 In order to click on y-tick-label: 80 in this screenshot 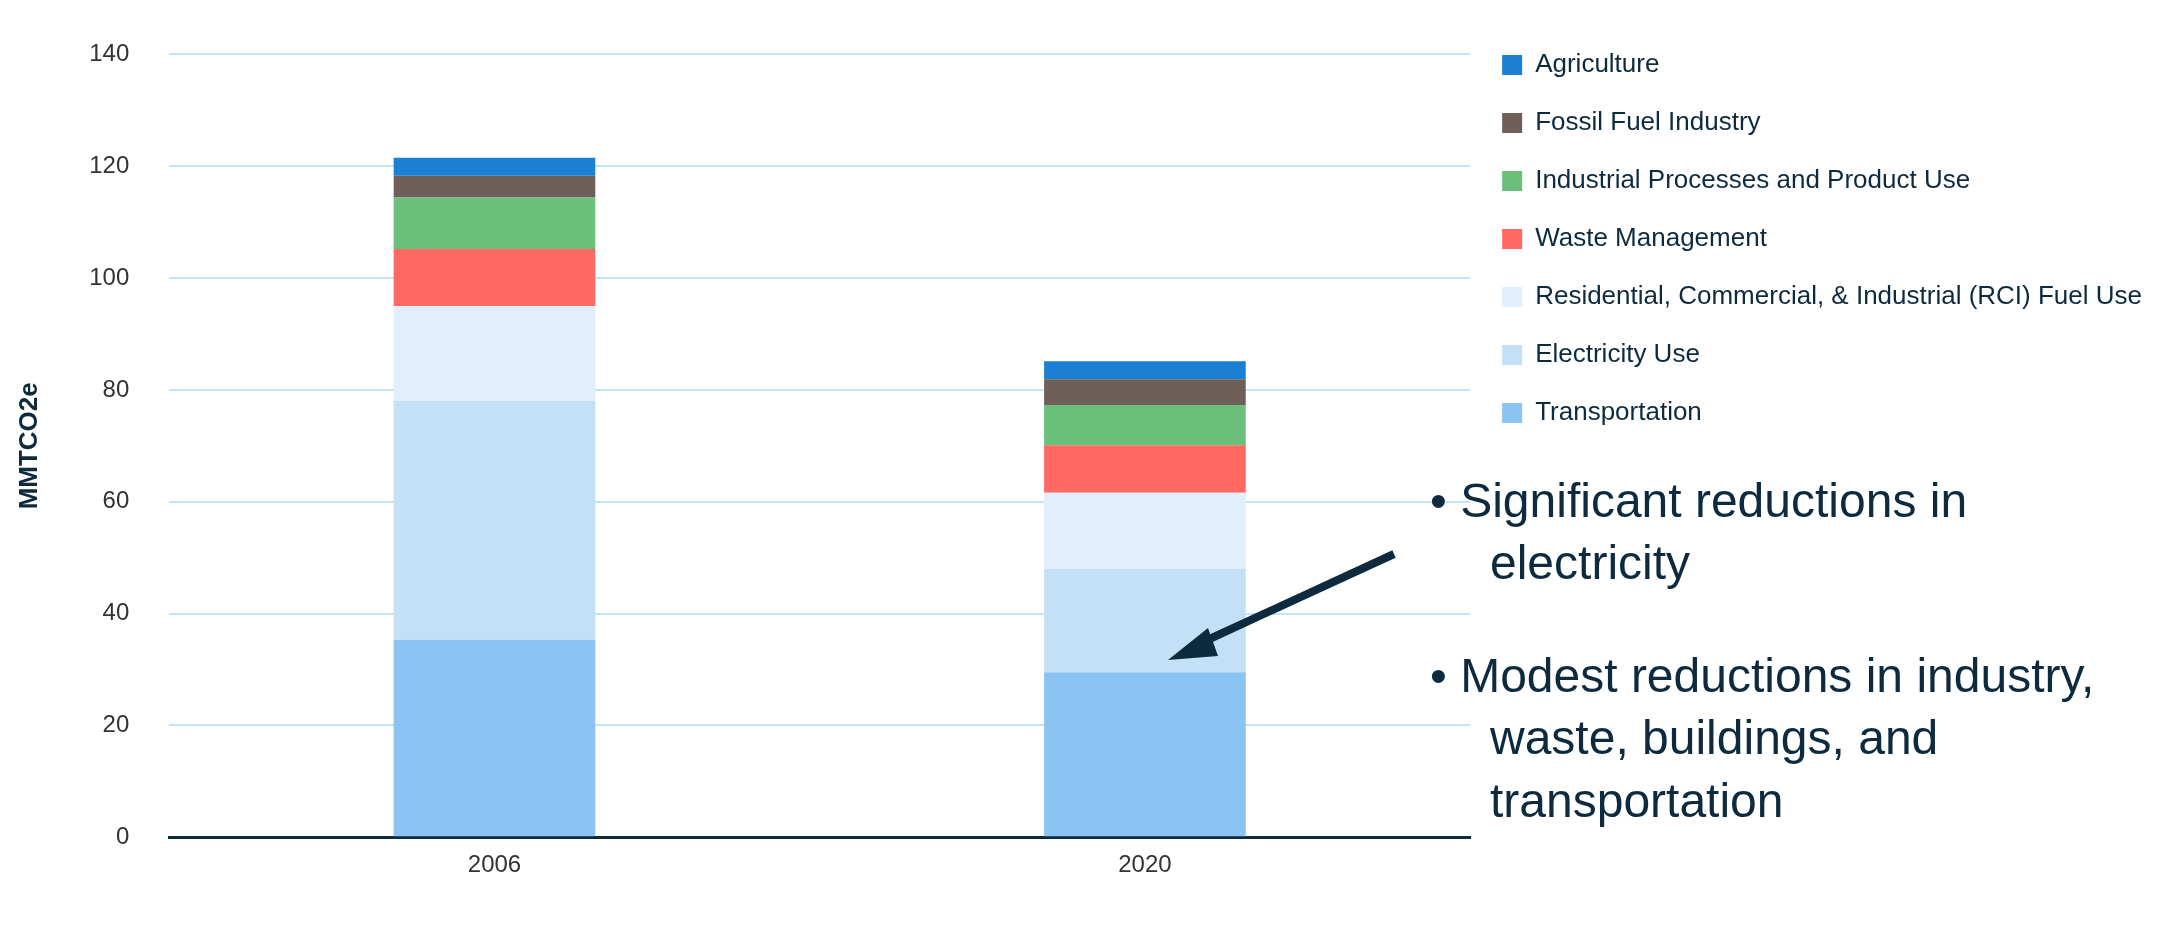, I will do `click(116, 388)`.